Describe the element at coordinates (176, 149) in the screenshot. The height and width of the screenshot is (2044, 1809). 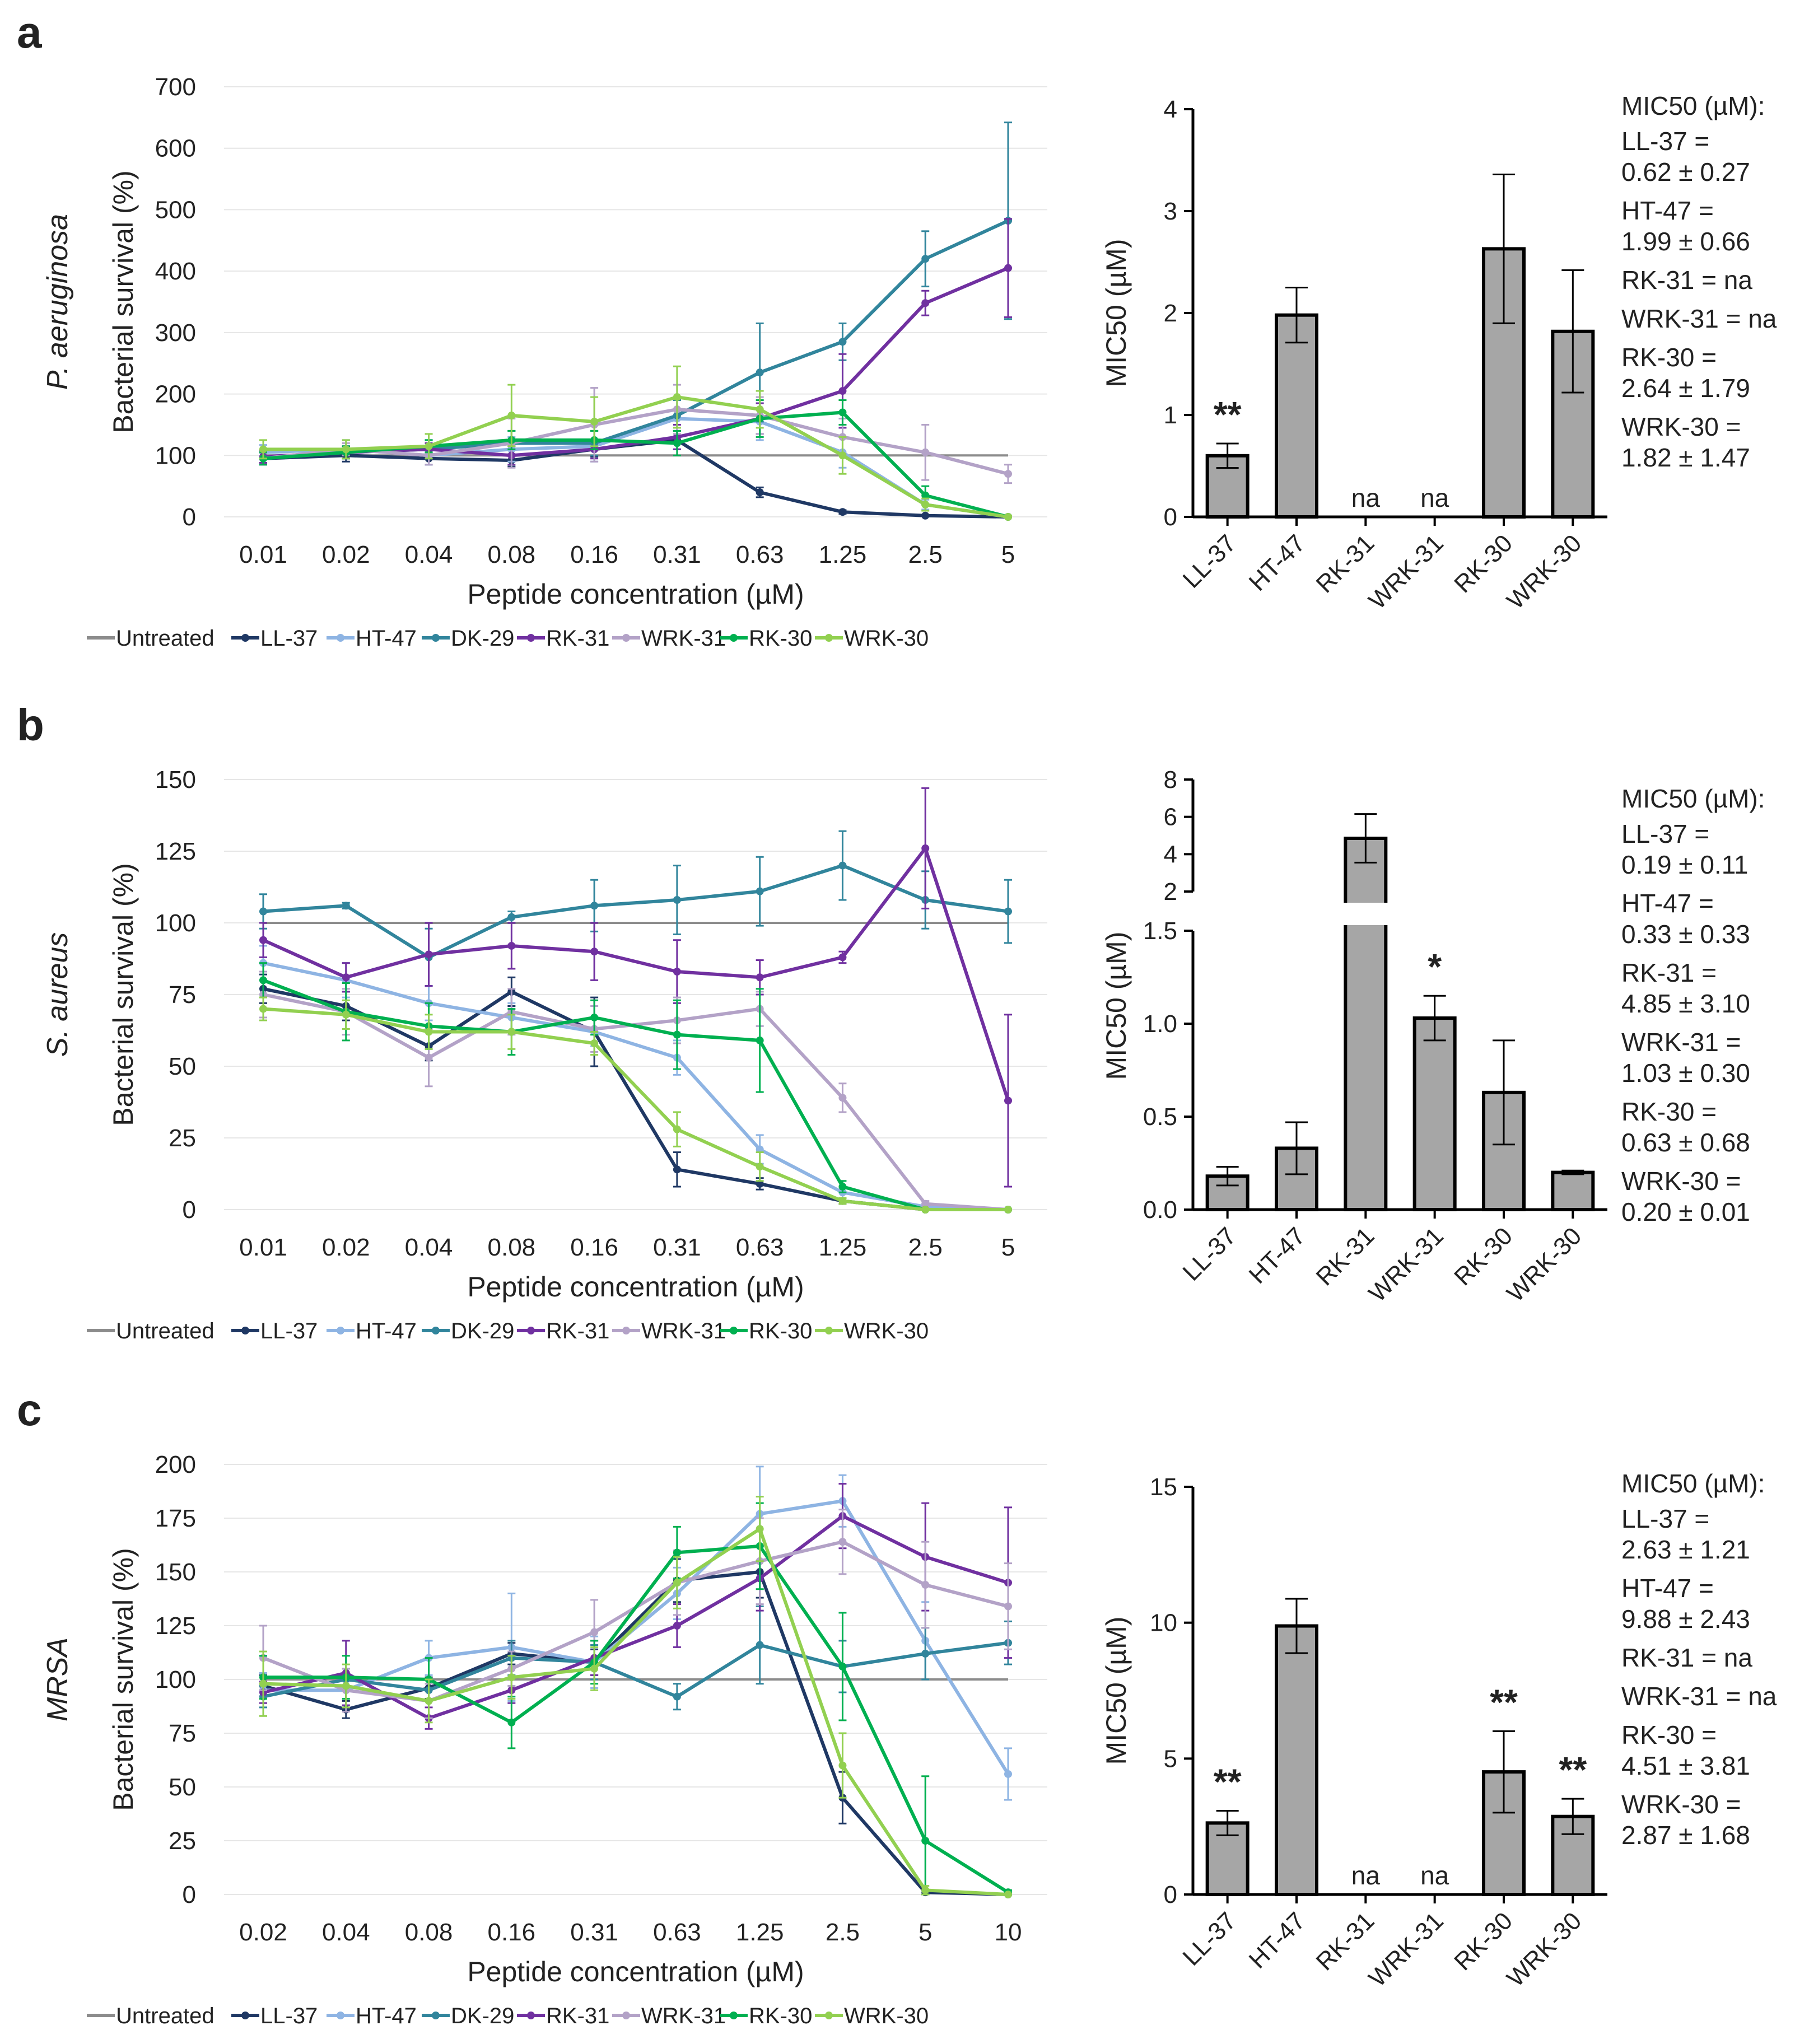
I see `y-tick-label: 600` at that location.